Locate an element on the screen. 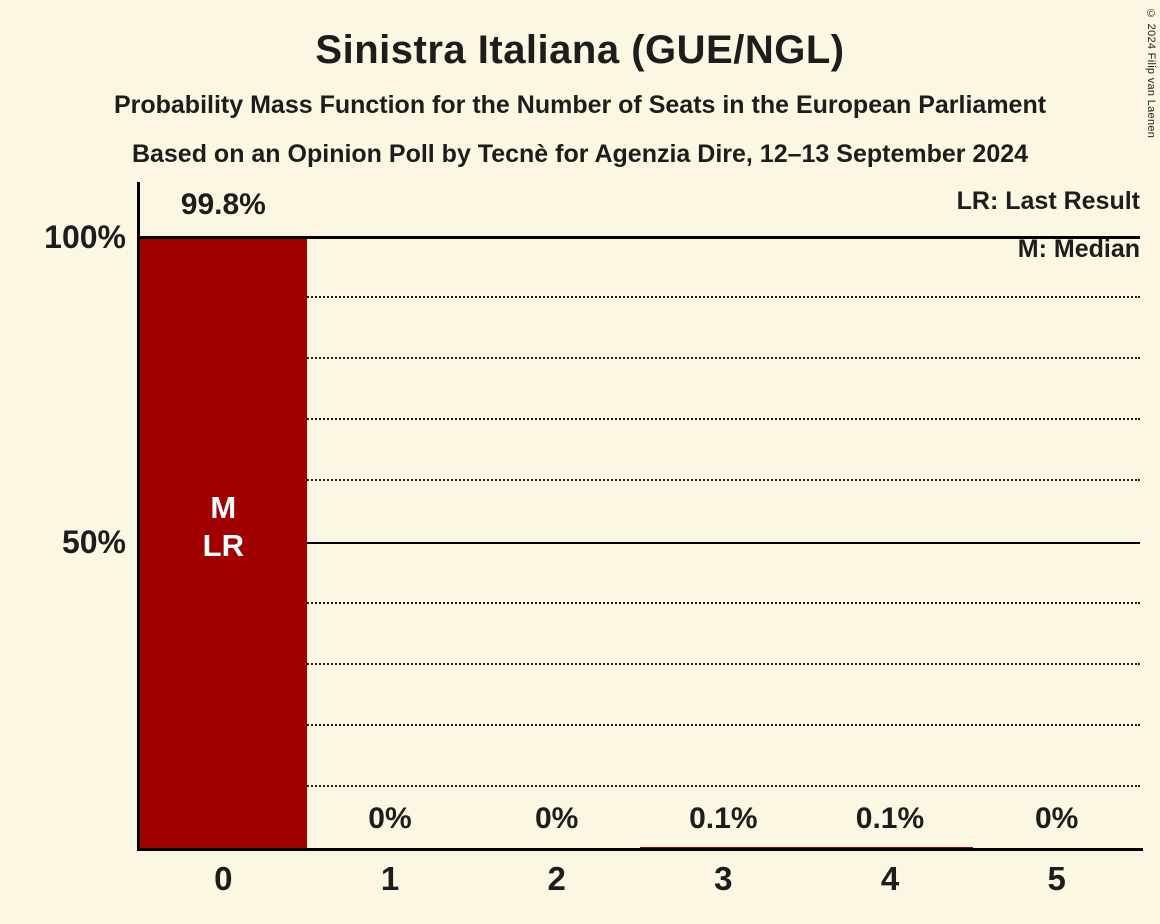  bar-cell-5: 0% is located at coordinates (1056, 542).